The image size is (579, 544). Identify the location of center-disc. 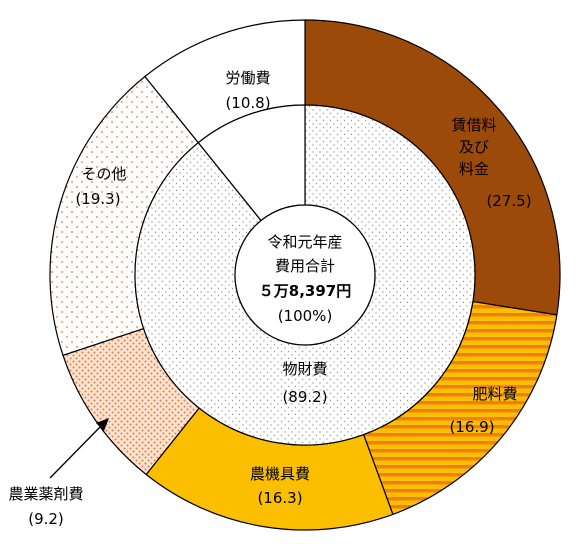
(305, 275).